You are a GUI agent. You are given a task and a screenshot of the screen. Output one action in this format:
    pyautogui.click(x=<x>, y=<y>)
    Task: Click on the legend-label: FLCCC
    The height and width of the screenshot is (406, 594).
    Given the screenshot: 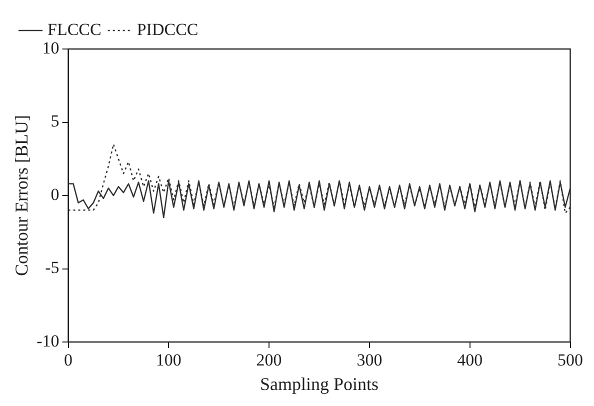 What is the action you would take?
    pyautogui.click(x=75, y=29)
    